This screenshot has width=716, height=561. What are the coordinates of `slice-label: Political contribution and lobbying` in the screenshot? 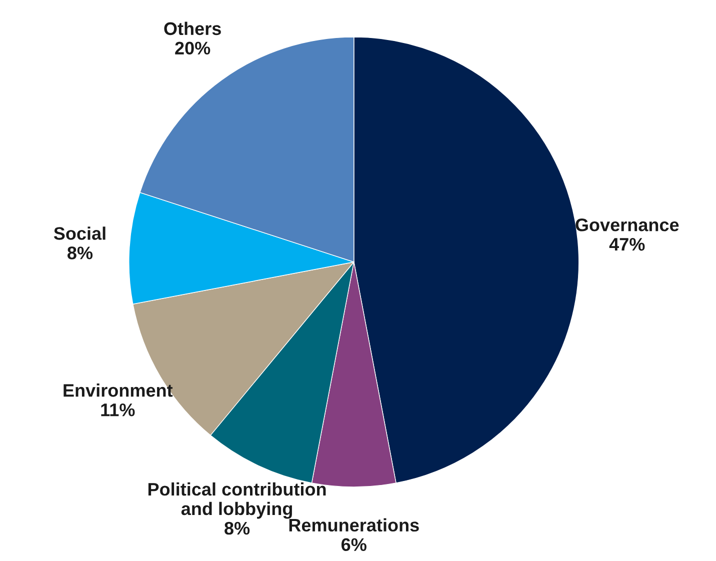 It's located at (237, 500).